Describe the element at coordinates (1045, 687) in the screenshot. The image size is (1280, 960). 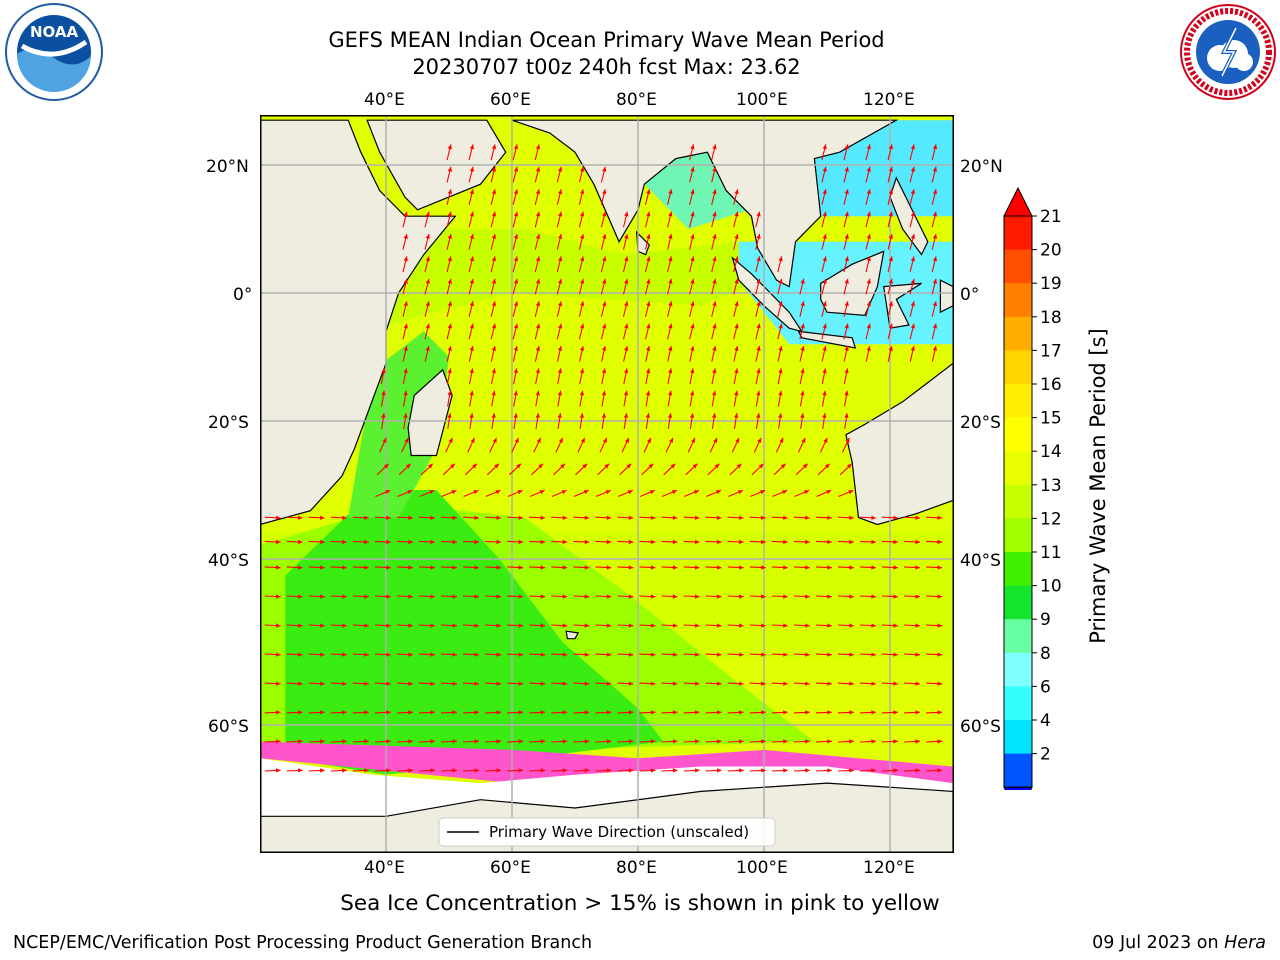
I see `colorbar-tick-label: 6` at that location.